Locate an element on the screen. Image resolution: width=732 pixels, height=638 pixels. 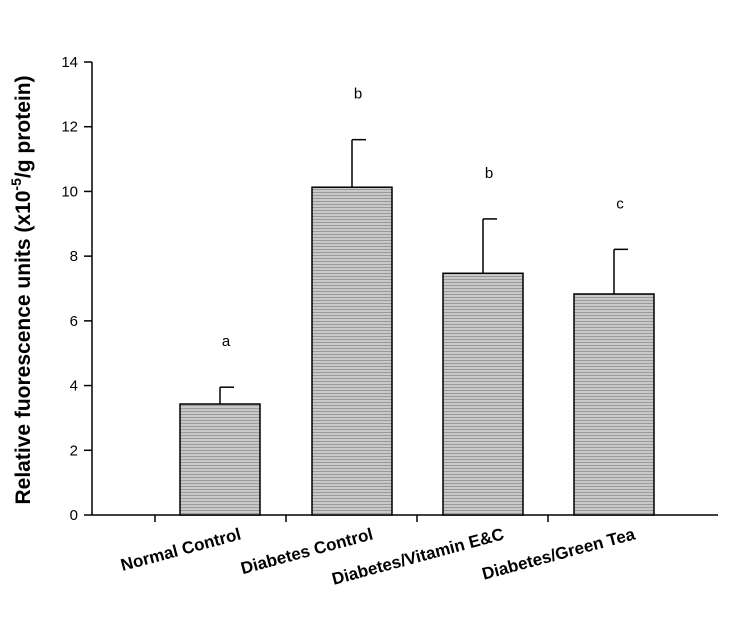
y-tick-label: 12 is located at coordinates (69, 127).